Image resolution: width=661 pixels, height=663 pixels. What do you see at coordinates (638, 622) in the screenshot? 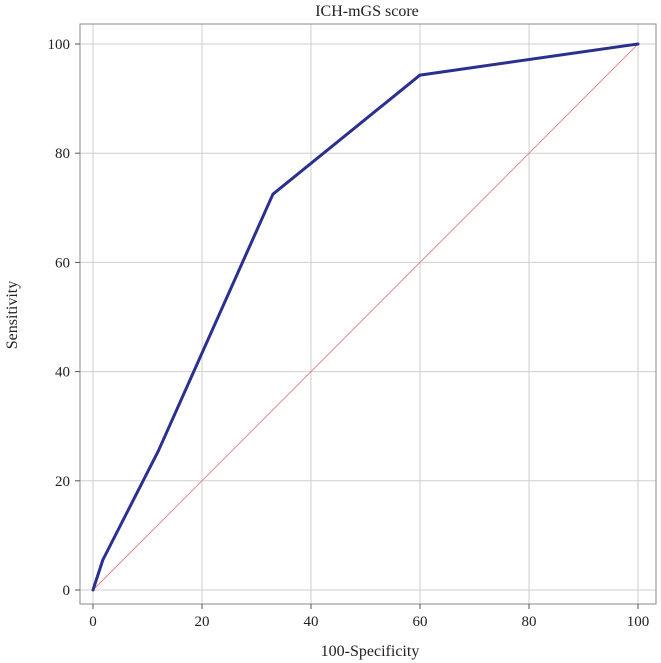
I see `x-tick-label: 100` at bounding box center [638, 622].